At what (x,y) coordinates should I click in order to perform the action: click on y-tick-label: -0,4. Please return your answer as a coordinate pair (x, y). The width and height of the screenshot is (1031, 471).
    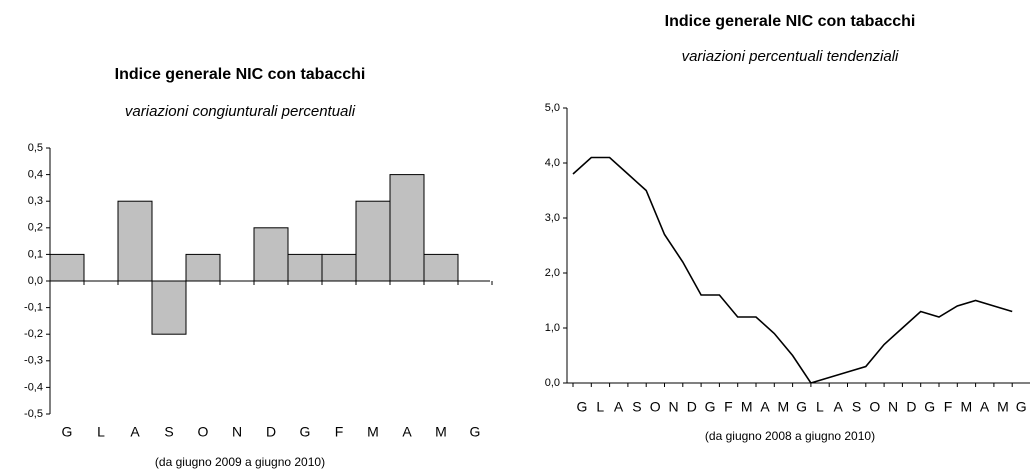
    Looking at the image, I should click on (33, 387).